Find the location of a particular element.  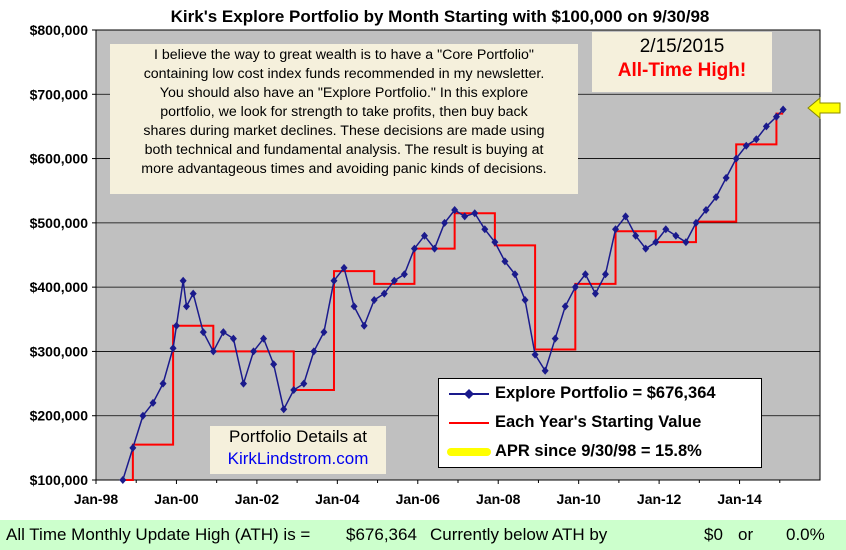

x-tick-label: Jan-12 is located at coordinates (659, 499).